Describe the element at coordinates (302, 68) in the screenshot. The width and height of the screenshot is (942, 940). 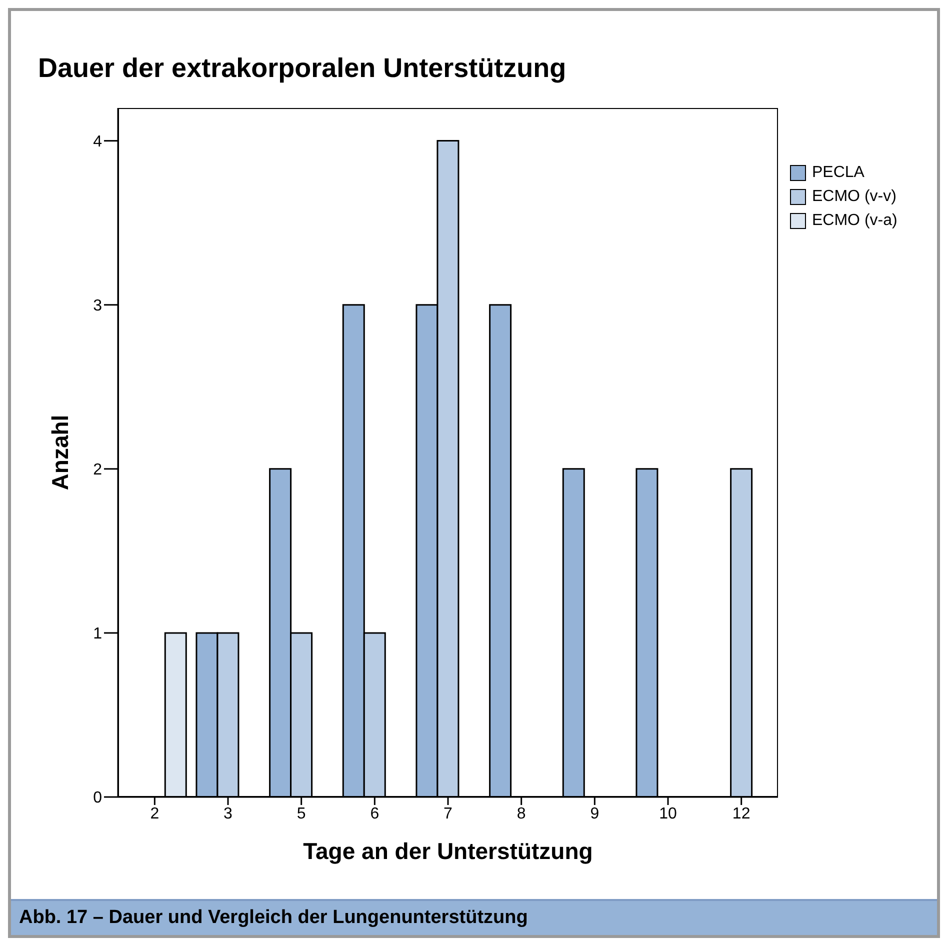
I see `chart-title: Dauer der extrakorporalen Unterstützung` at that location.